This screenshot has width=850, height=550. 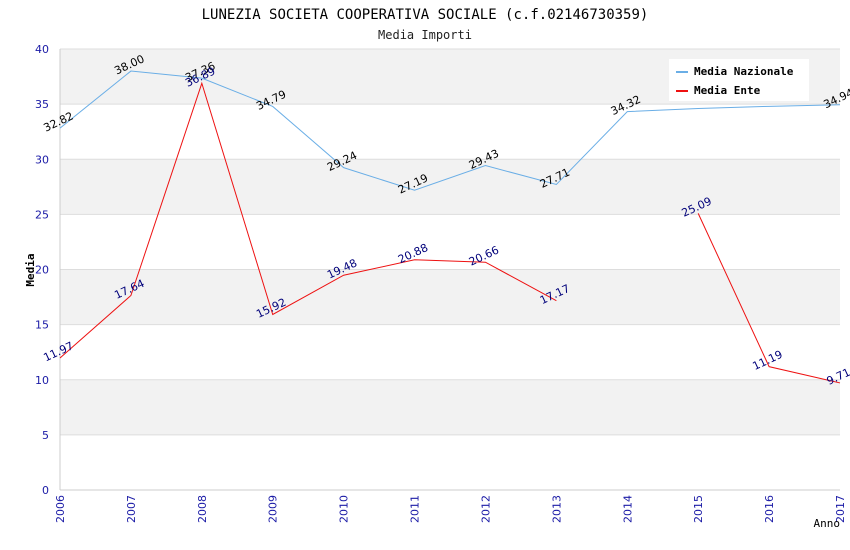 What do you see at coordinates (769, 298) in the screenshot?
I see `series-line-media-ente` at bounding box center [769, 298].